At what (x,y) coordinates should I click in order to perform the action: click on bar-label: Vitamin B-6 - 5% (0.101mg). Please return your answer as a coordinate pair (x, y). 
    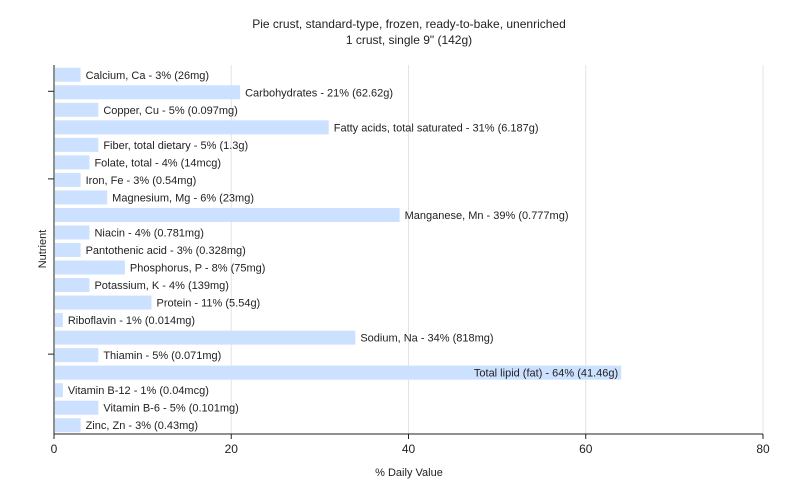
    Looking at the image, I should click on (171, 409).